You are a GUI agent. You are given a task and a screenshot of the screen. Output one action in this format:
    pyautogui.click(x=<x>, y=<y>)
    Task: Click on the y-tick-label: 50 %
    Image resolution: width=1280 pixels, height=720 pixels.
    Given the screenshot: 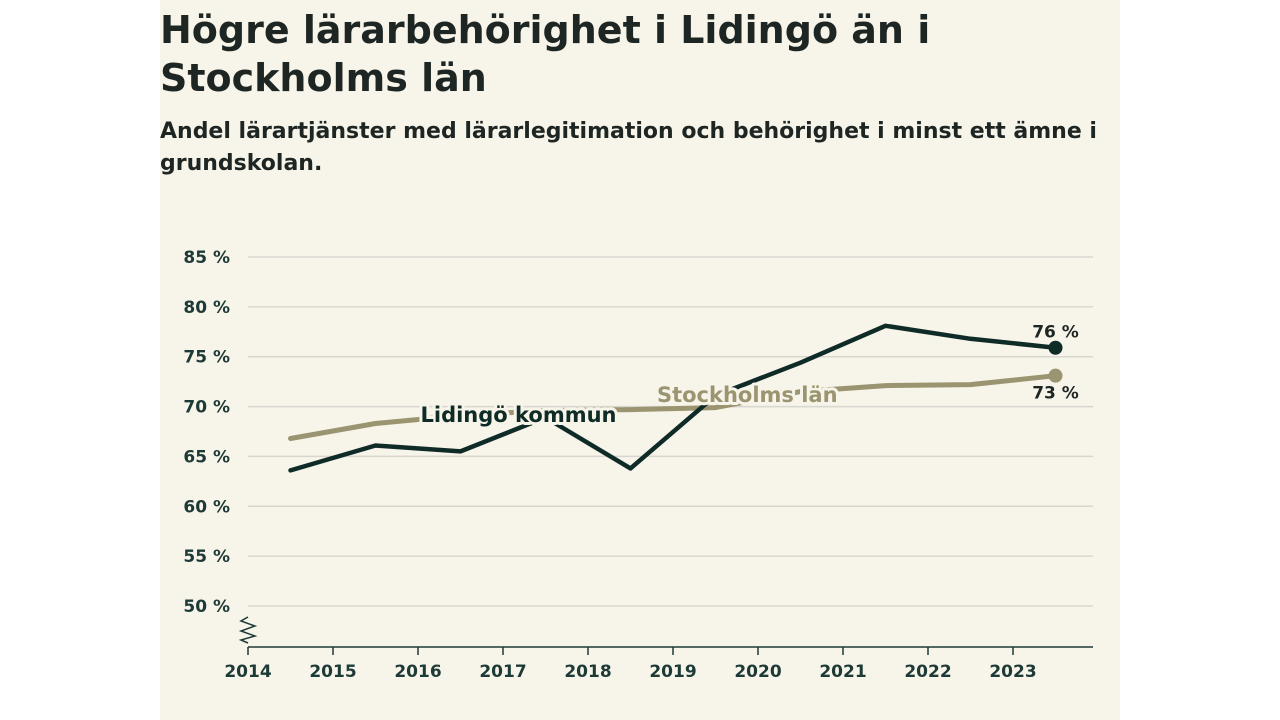 What is the action you would take?
    pyautogui.click(x=206, y=607)
    